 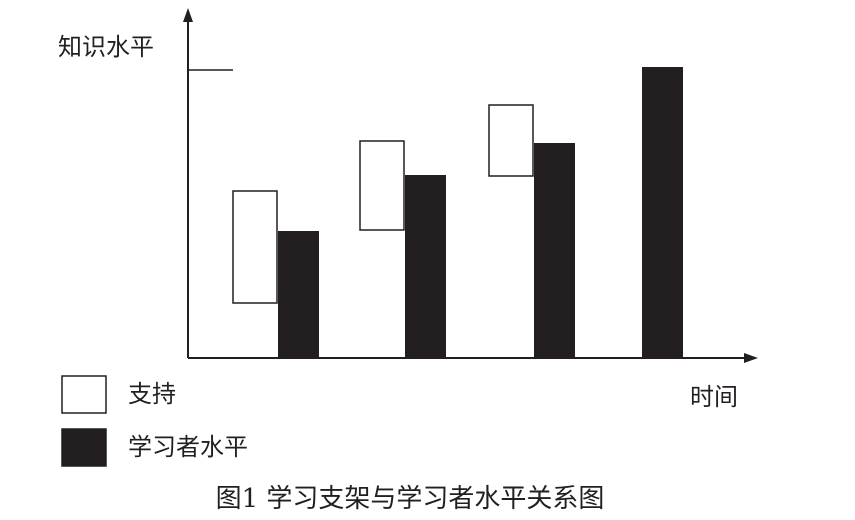 What do you see at coordinates (751, 358) in the screenshot?
I see `x-arrow` at bounding box center [751, 358].